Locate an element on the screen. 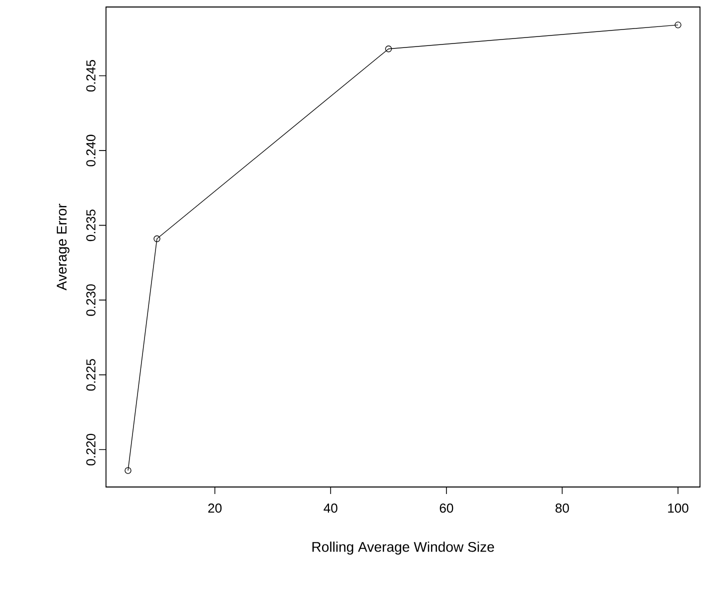  x-tick-label: 80 is located at coordinates (562, 508).